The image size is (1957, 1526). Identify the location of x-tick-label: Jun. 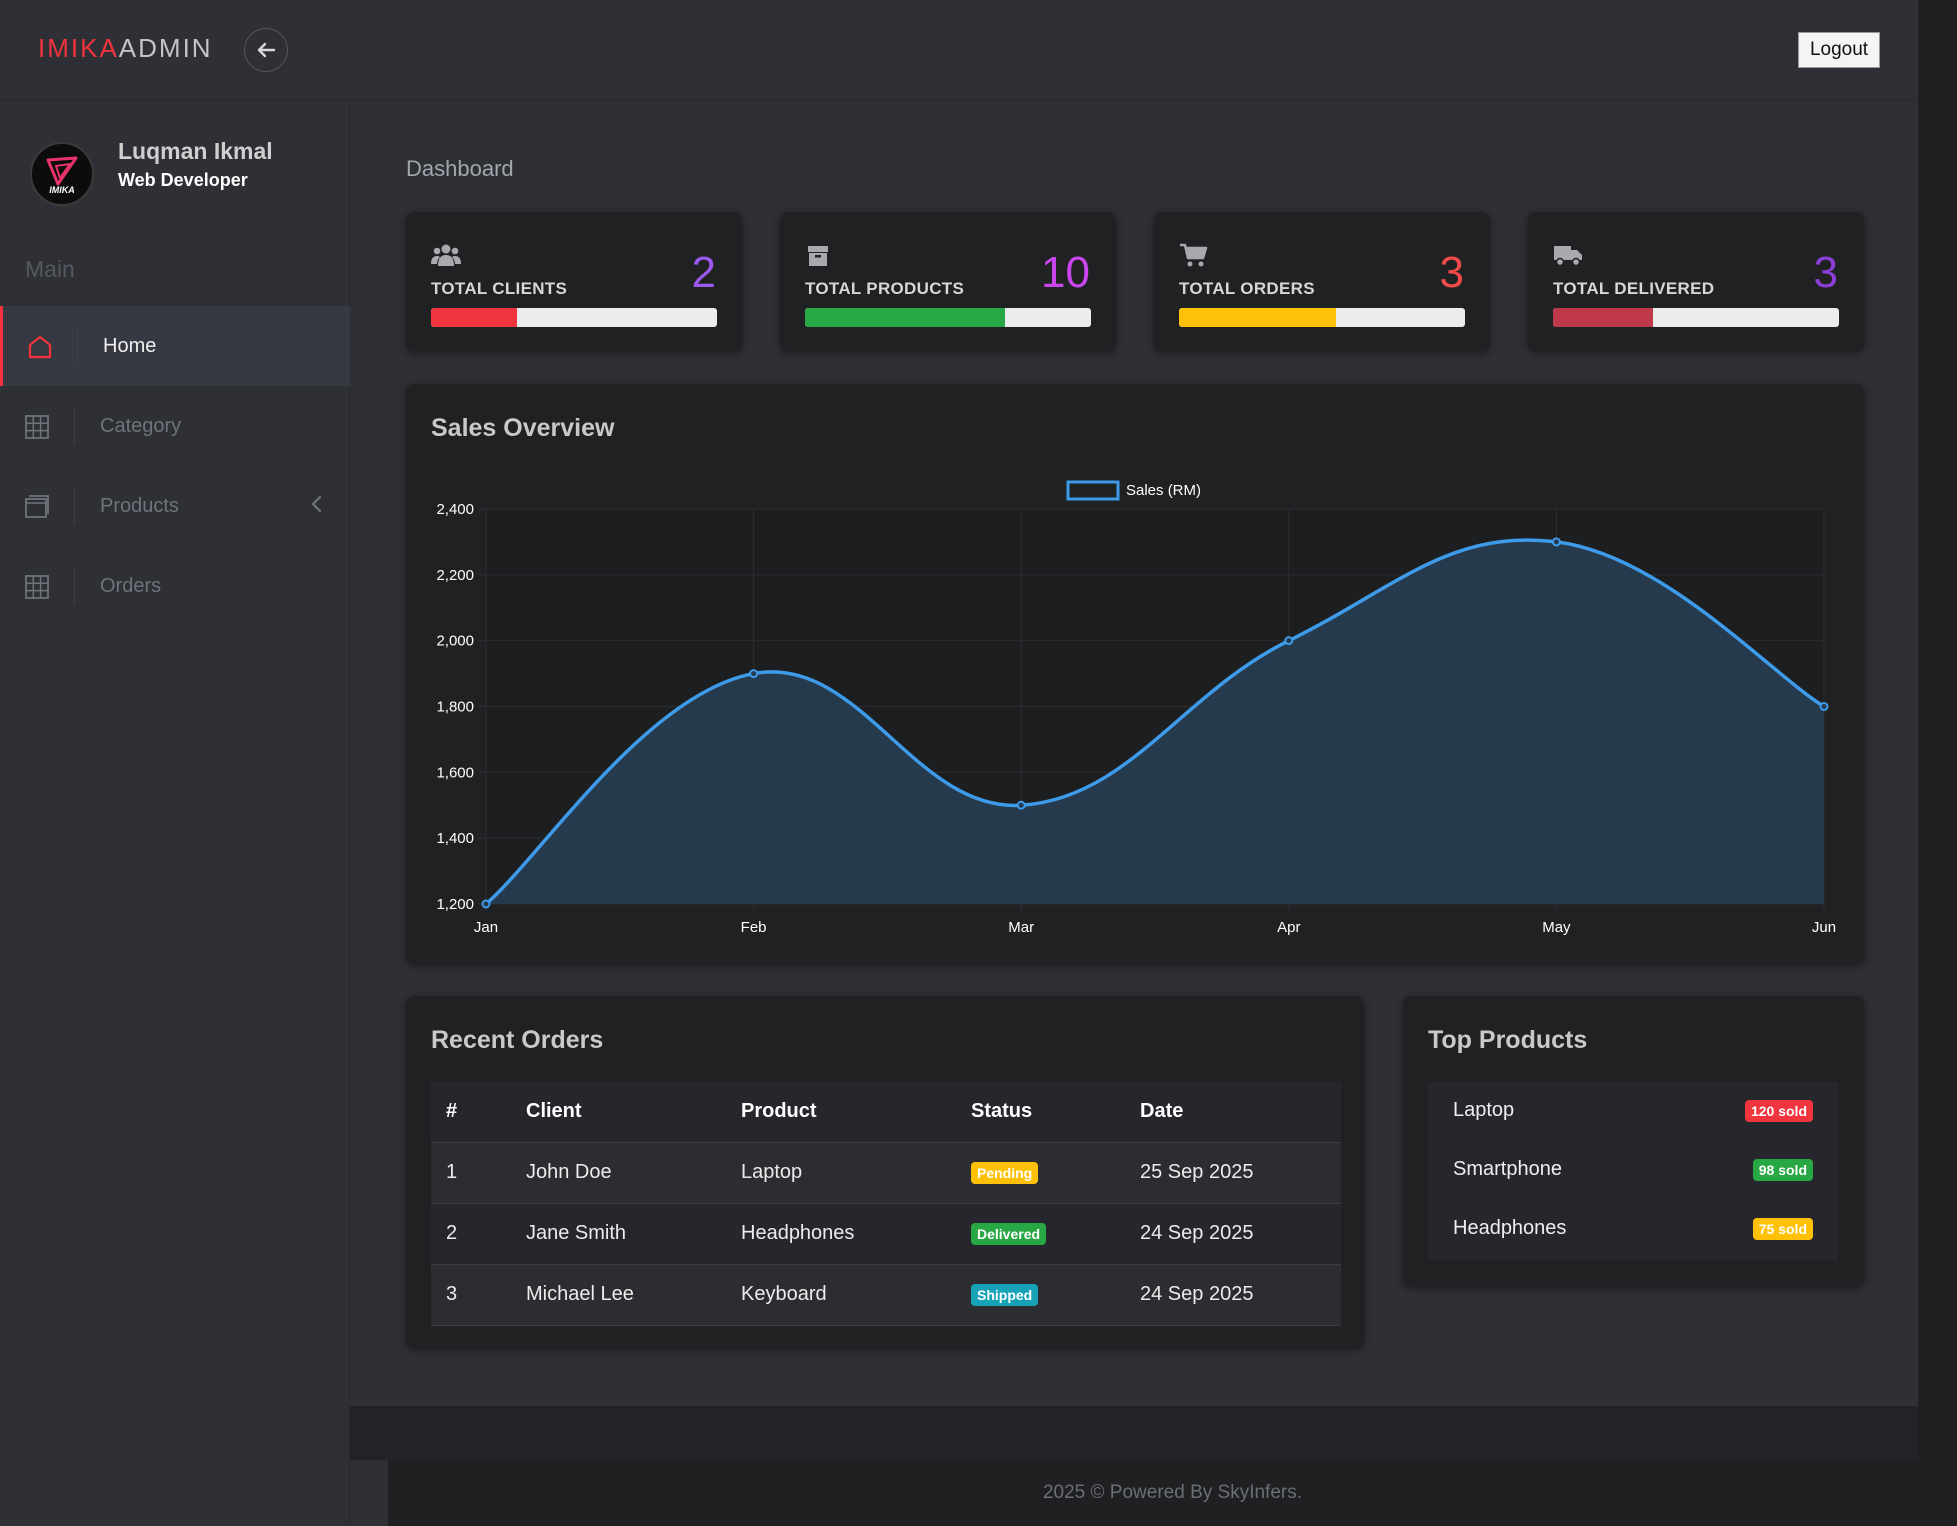
(1824, 927).